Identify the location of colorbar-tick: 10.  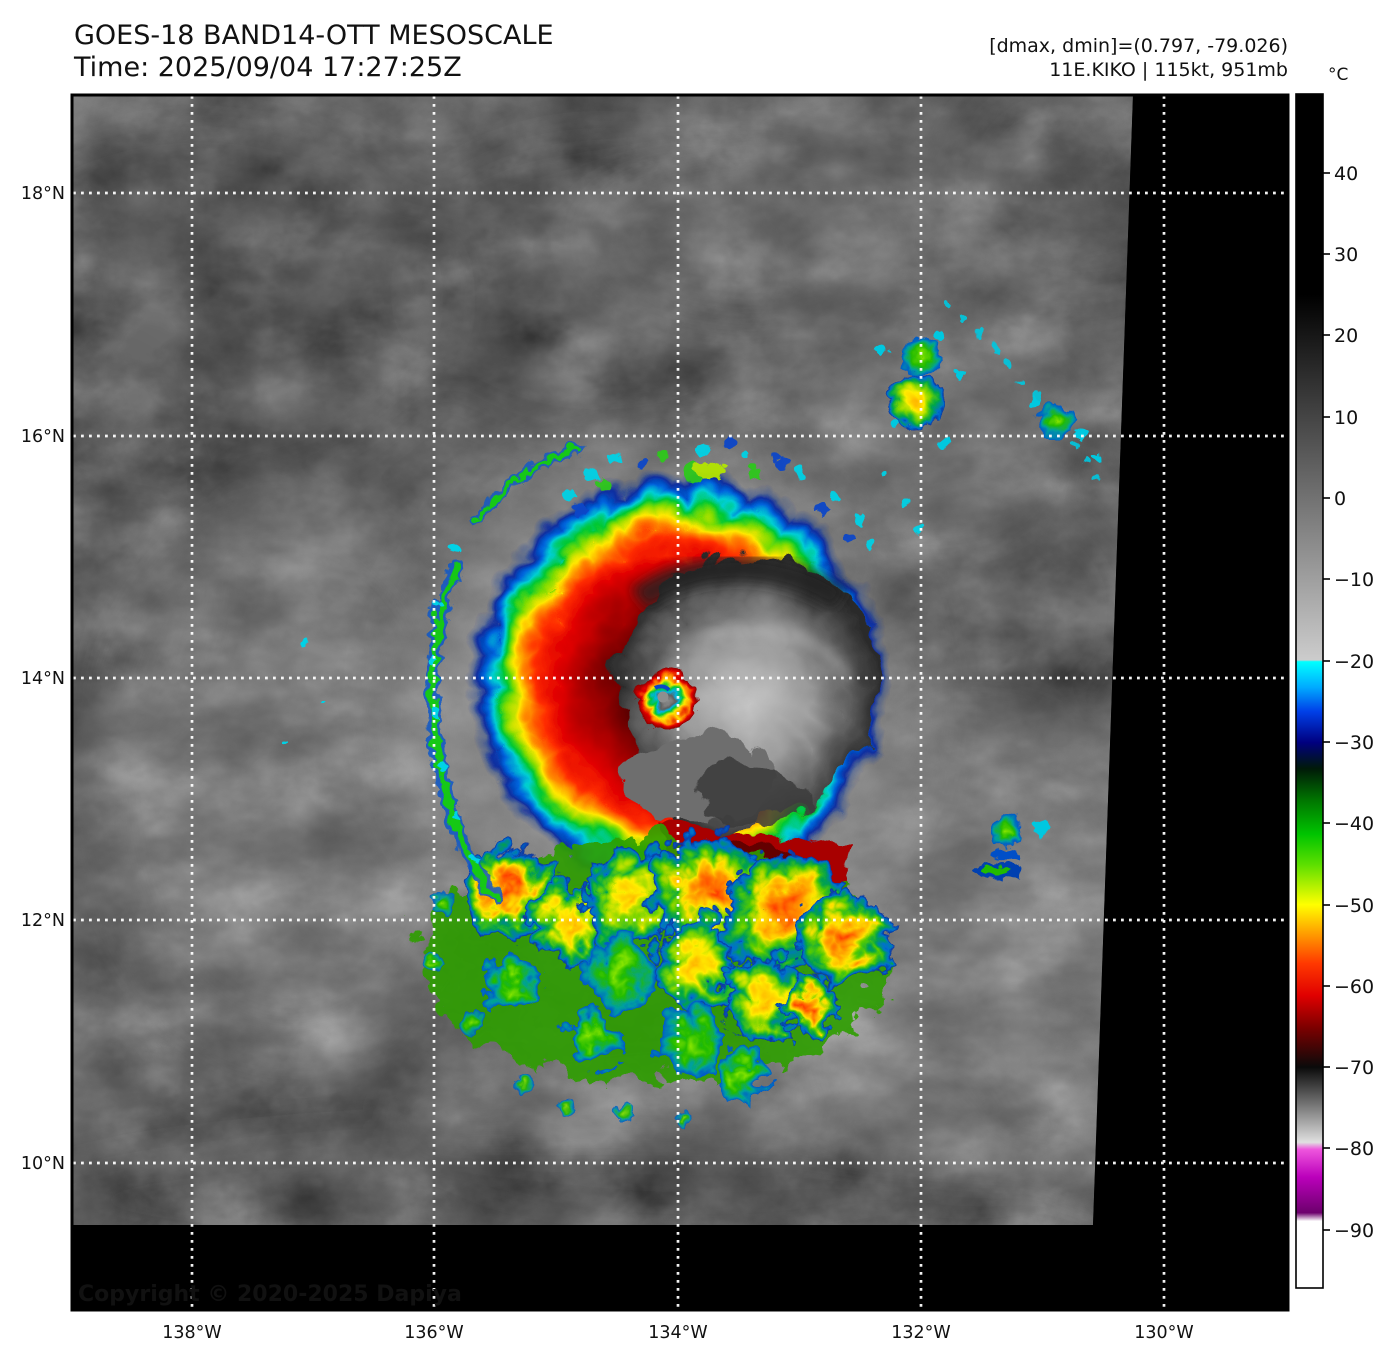
(1346, 418).